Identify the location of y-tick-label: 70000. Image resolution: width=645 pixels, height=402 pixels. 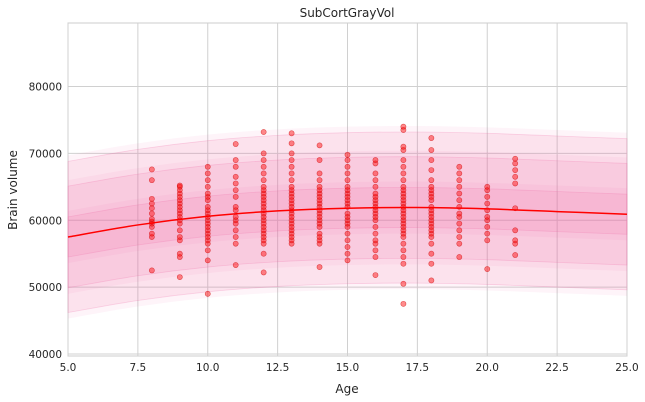
(45, 154).